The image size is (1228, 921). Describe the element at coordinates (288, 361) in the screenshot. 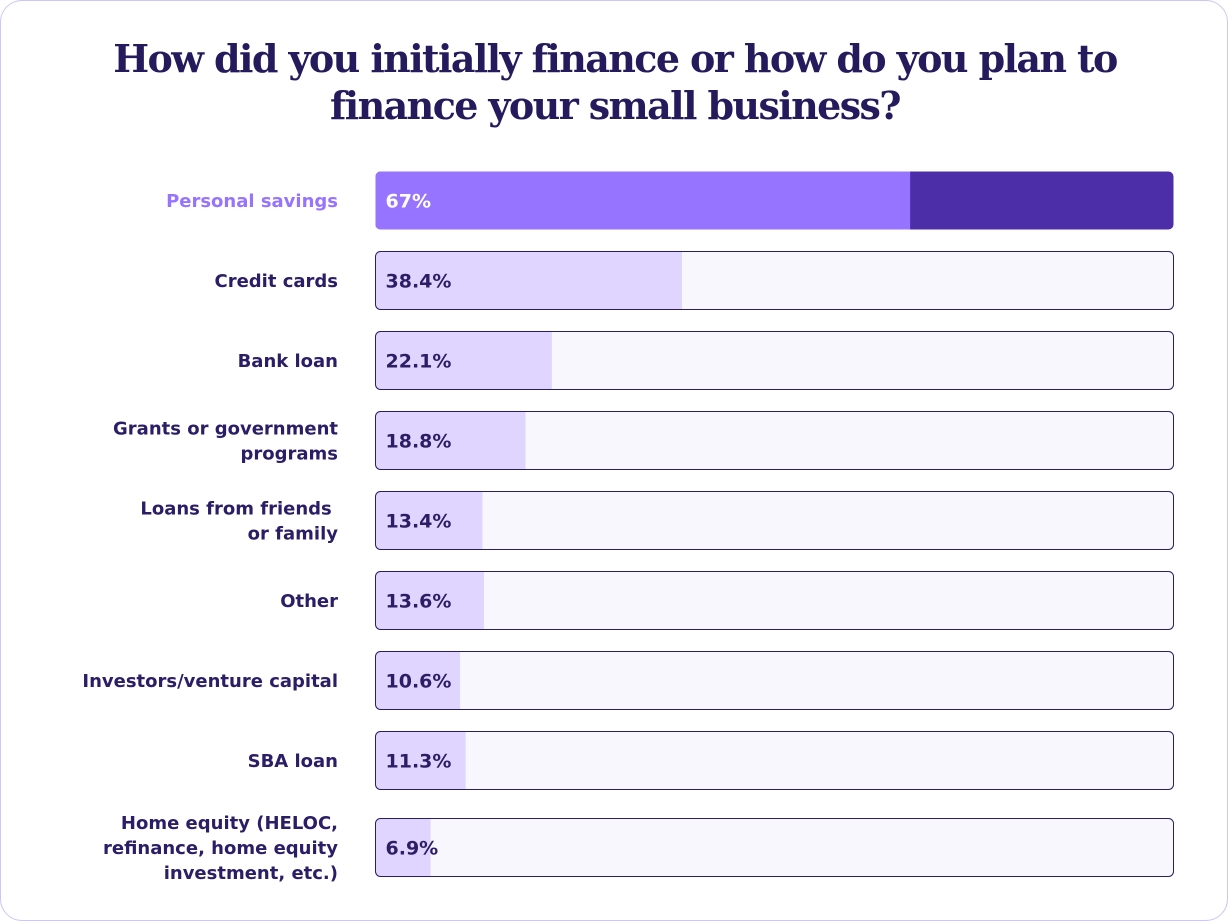

I see `category-label: Bank loan` at that location.